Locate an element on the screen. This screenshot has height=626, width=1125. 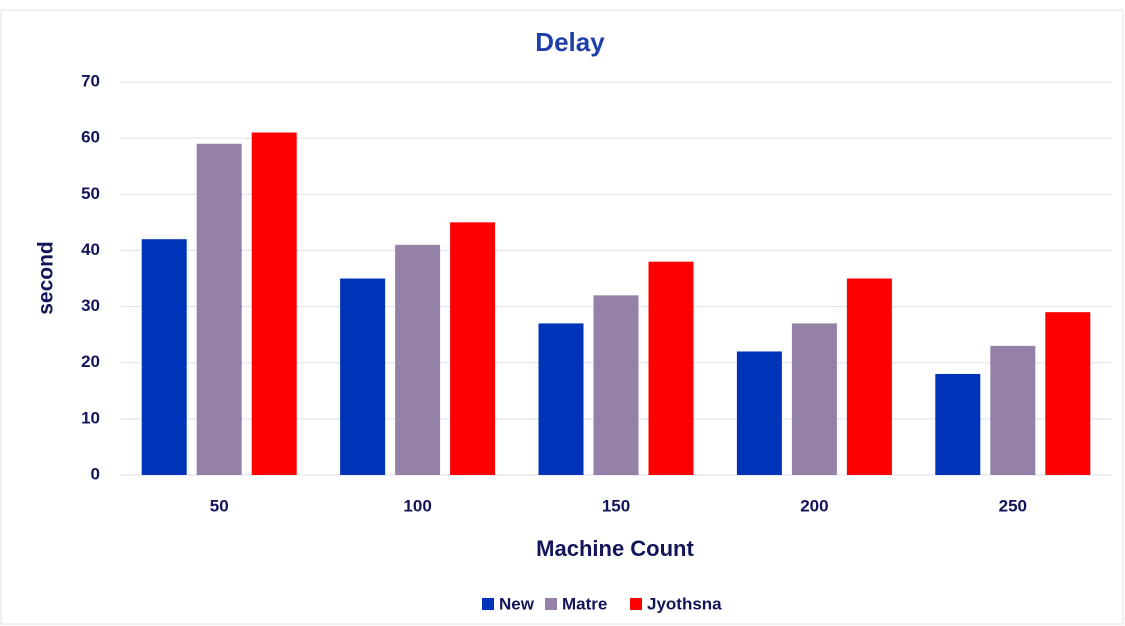
y-tick-label: 70 is located at coordinates (90, 80).